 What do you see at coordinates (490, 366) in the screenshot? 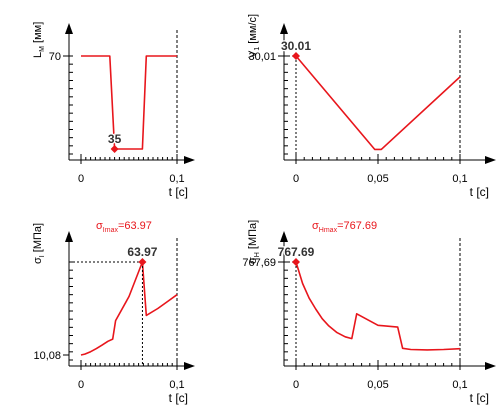
I see `chart-4-x-axis-arrow` at bounding box center [490, 366].